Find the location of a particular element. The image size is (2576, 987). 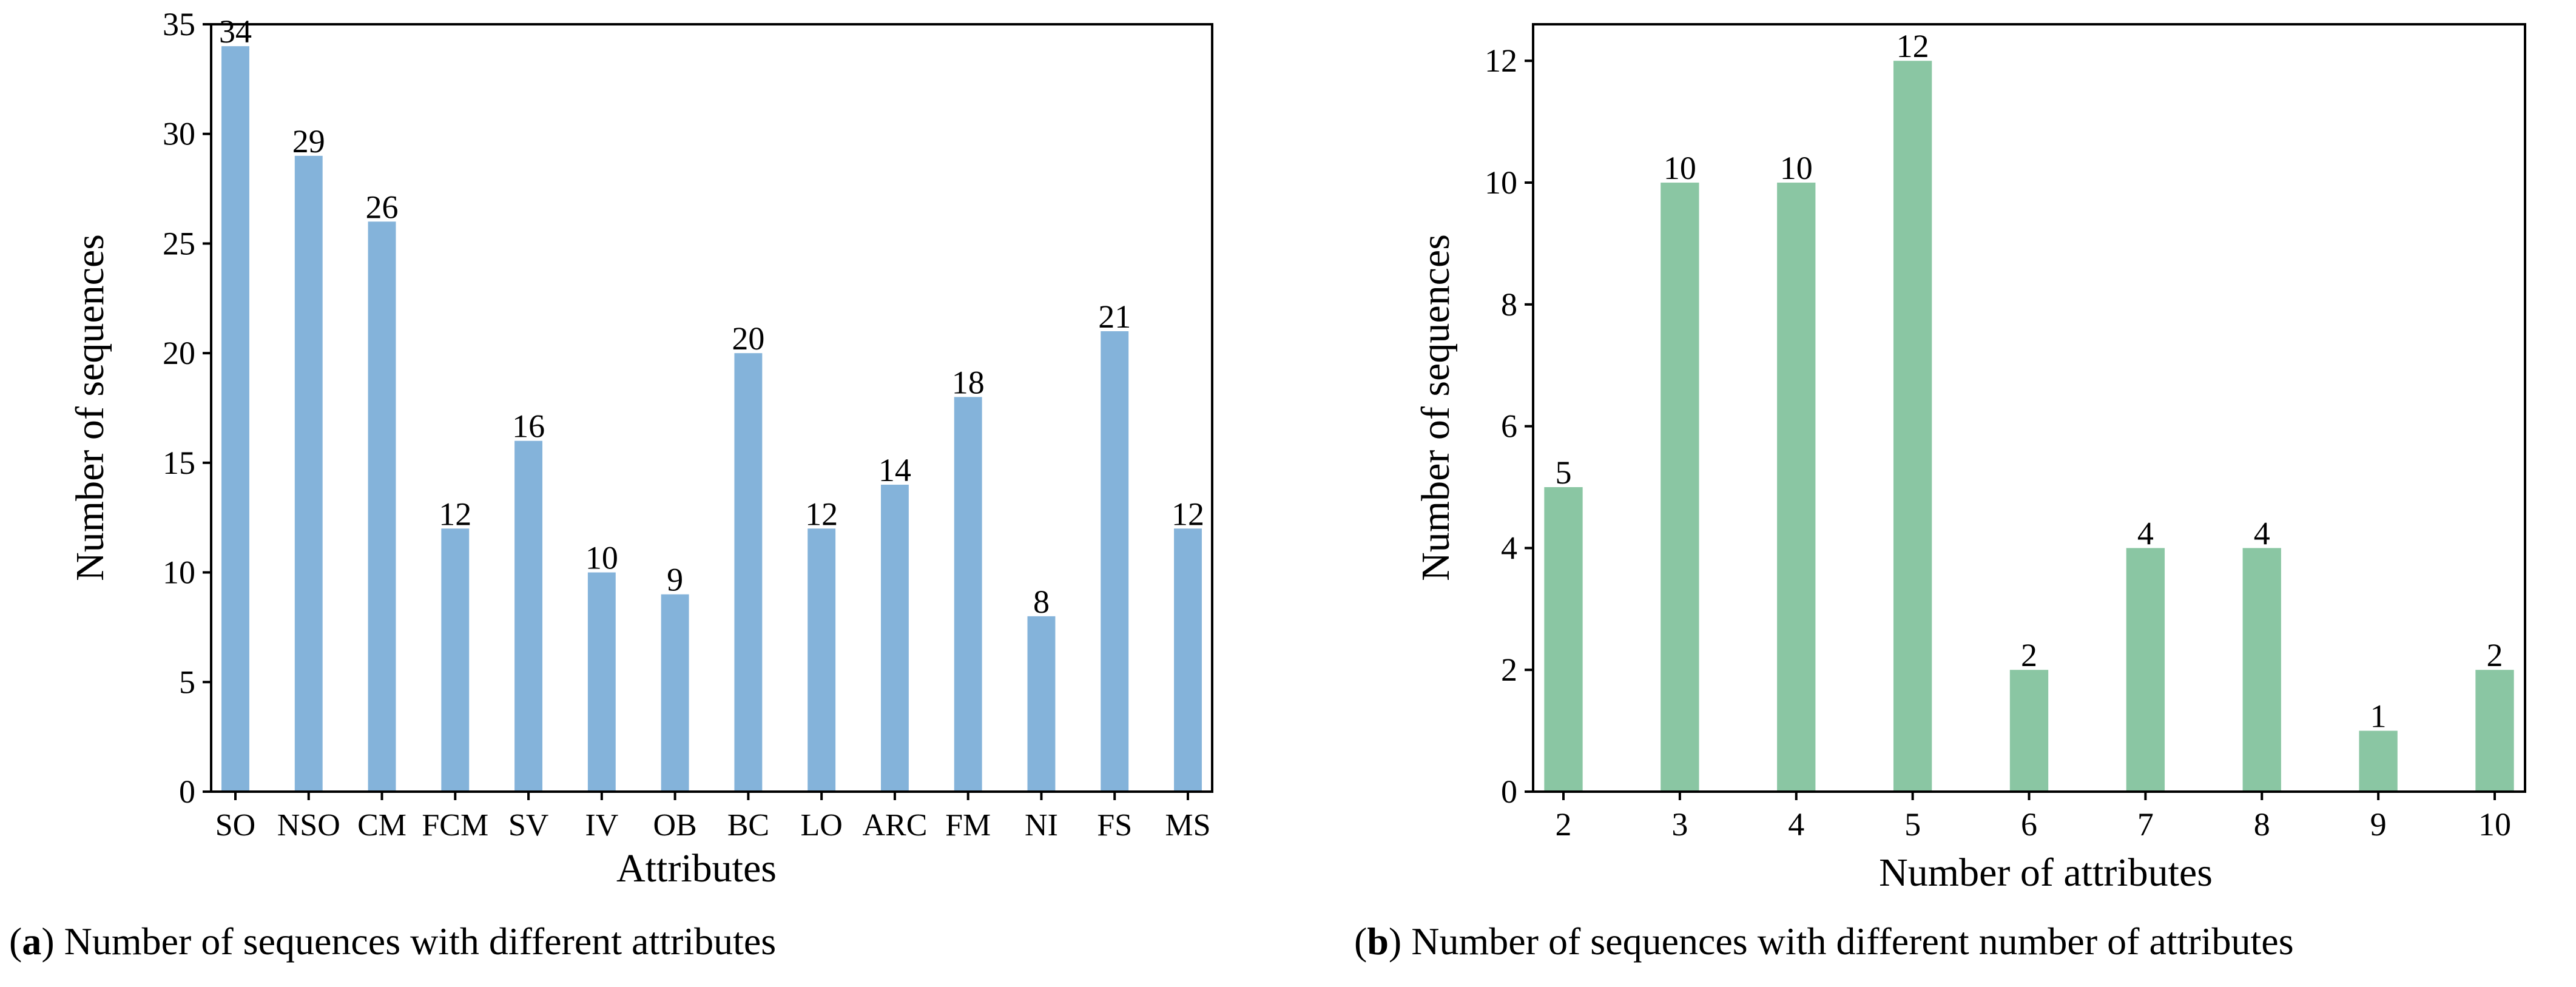

y-tick-label-12: 12 is located at coordinates (1501, 60).